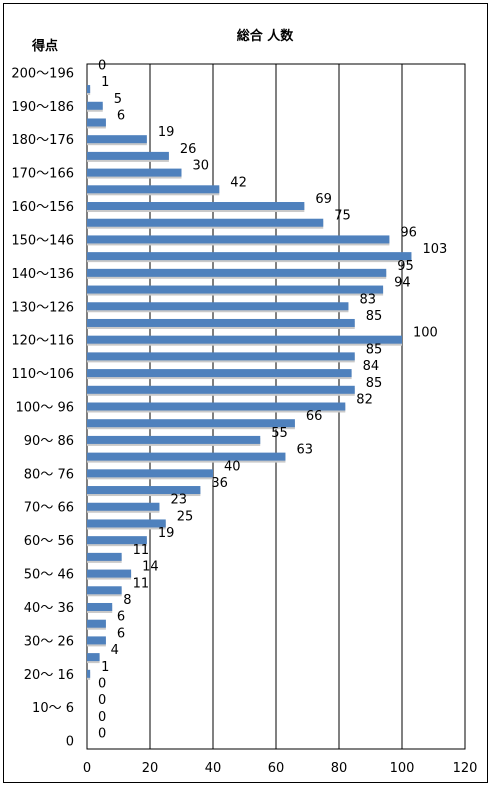 This screenshot has width=493, height=789. What do you see at coordinates (405, 266) in the screenshot?
I see `data-label: 95` at bounding box center [405, 266].